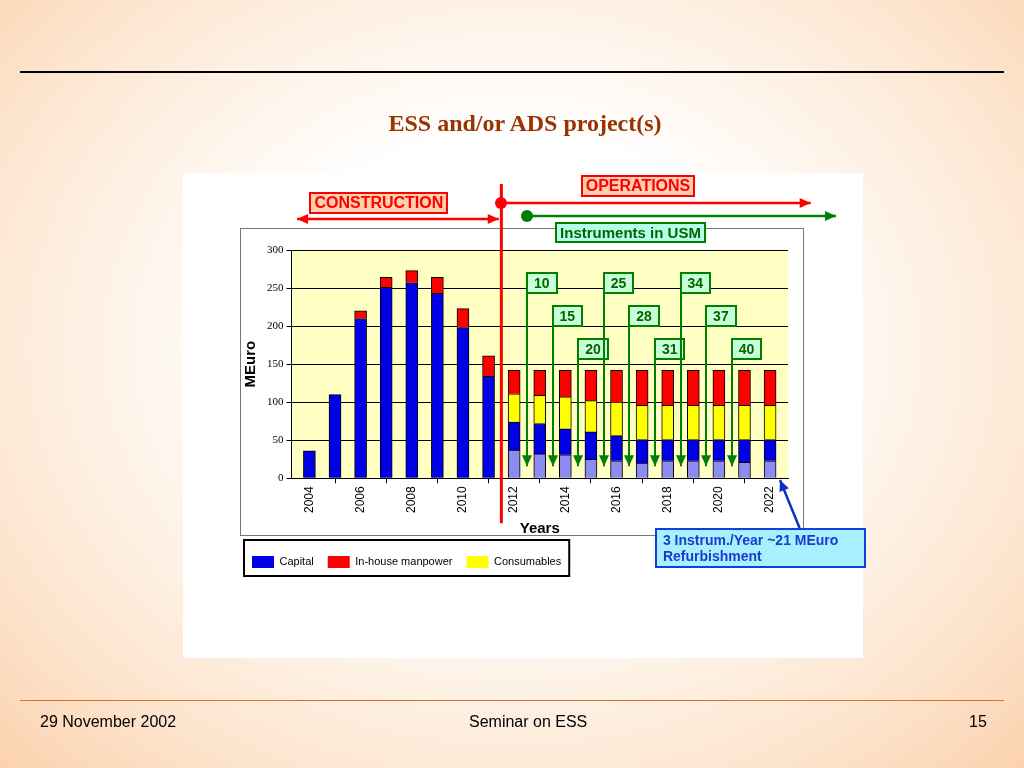 The width and height of the screenshot is (1024, 768). I want to click on annotation: 15, so click(567, 316).